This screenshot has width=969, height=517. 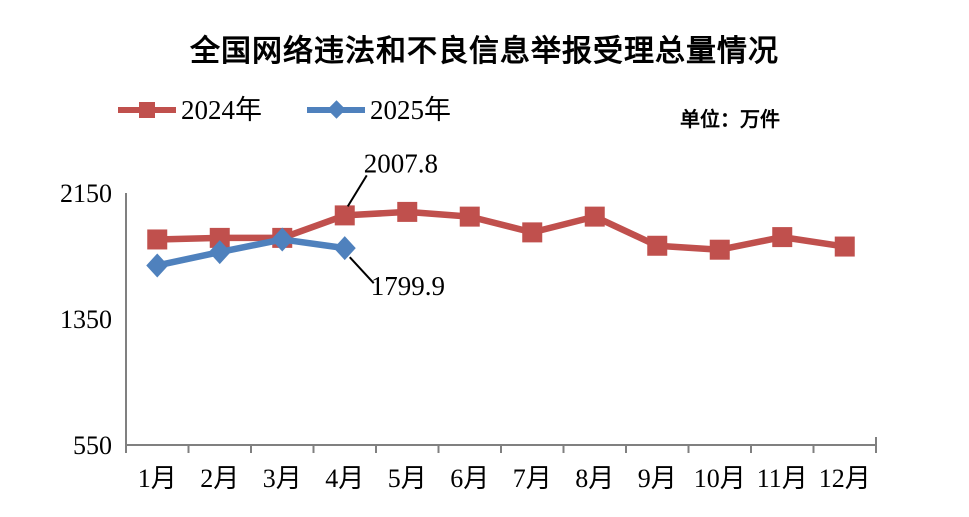 What do you see at coordinates (336, 110) in the screenshot?
I see `legend-diamond-marker-icon` at bounding box center [336, 110].